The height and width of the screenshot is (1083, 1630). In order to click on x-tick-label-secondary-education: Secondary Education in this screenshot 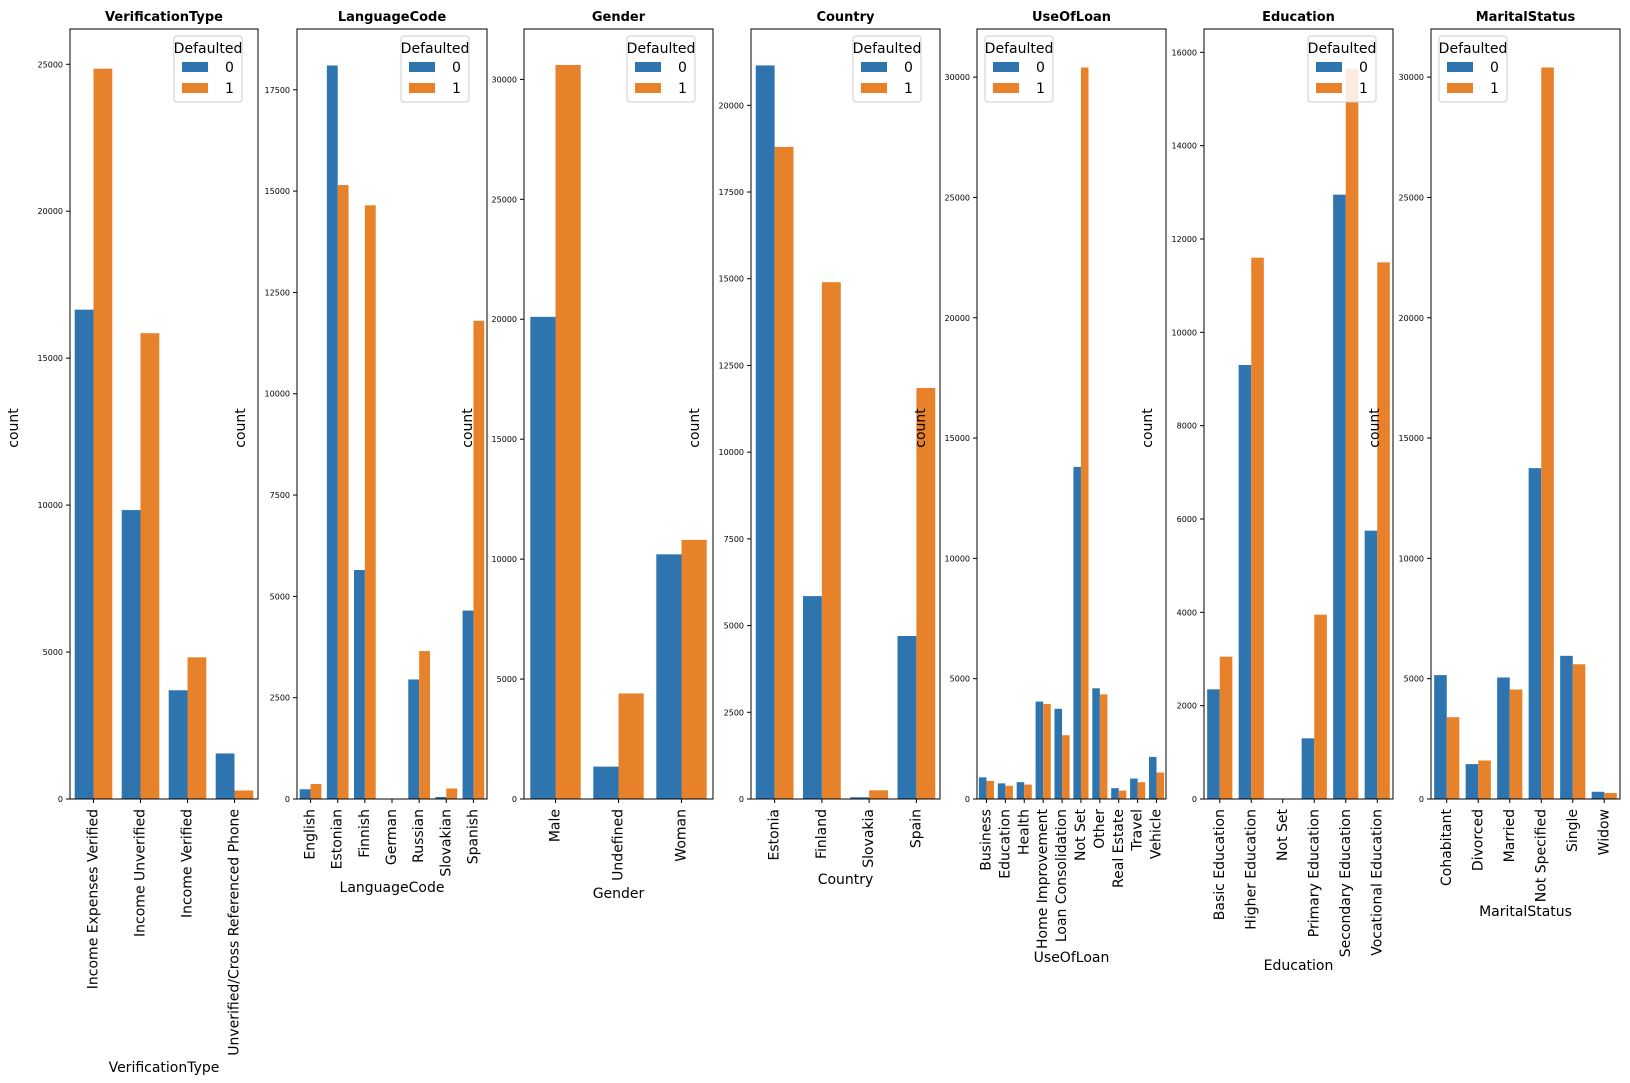, I will do `click(1346, 883)`.